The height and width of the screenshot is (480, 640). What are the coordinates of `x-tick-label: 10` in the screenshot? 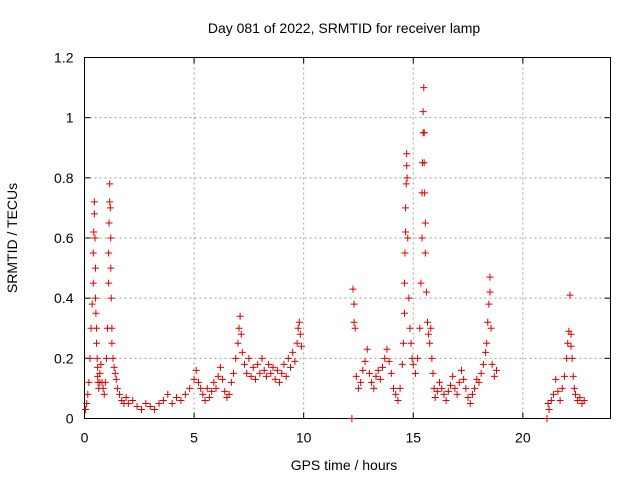 It's located at (304, 438).